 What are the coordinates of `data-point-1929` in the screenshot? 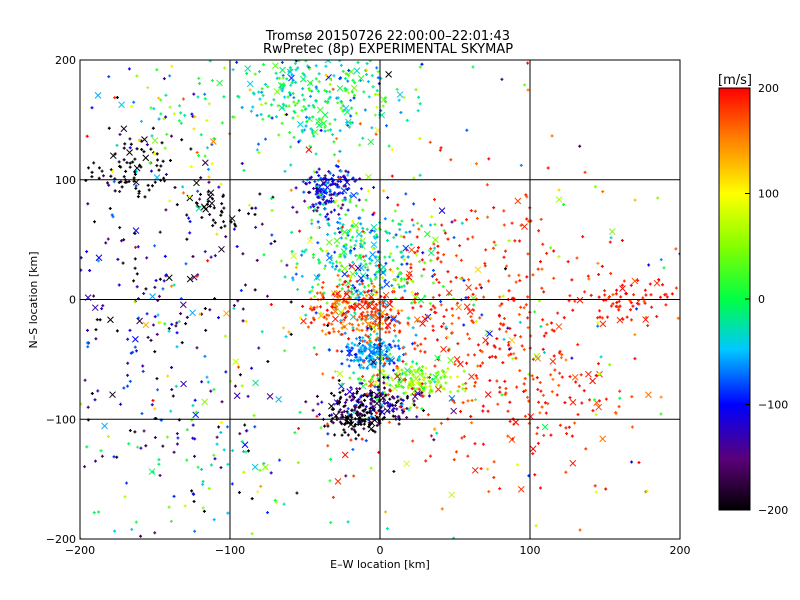 It's located at (494, 242).